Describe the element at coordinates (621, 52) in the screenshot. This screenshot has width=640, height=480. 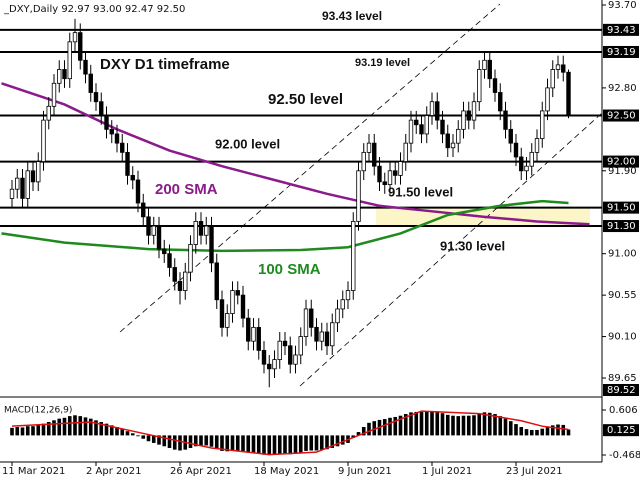
I see `level-label: 93.19` at that location.